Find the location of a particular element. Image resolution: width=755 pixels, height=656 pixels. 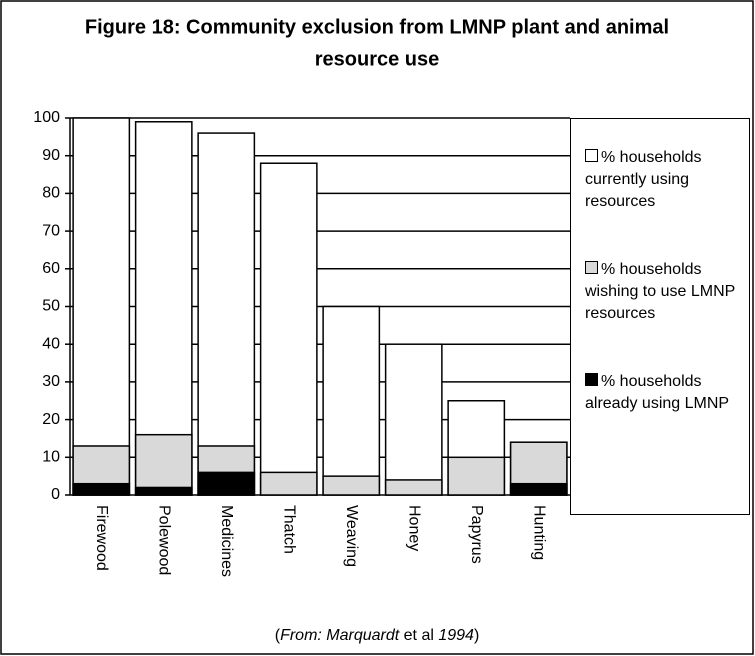

chart-title: resource use is located at coordinates (377, 59).